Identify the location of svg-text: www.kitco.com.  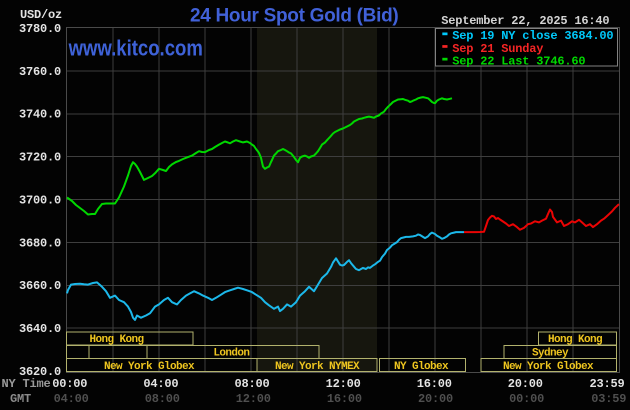
(135, 49).